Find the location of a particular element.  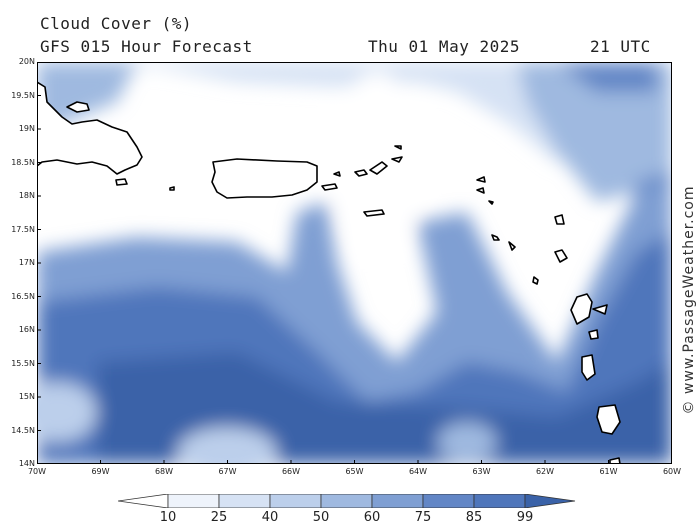

latitude-label: 14N is located at coordinates (26, 463).